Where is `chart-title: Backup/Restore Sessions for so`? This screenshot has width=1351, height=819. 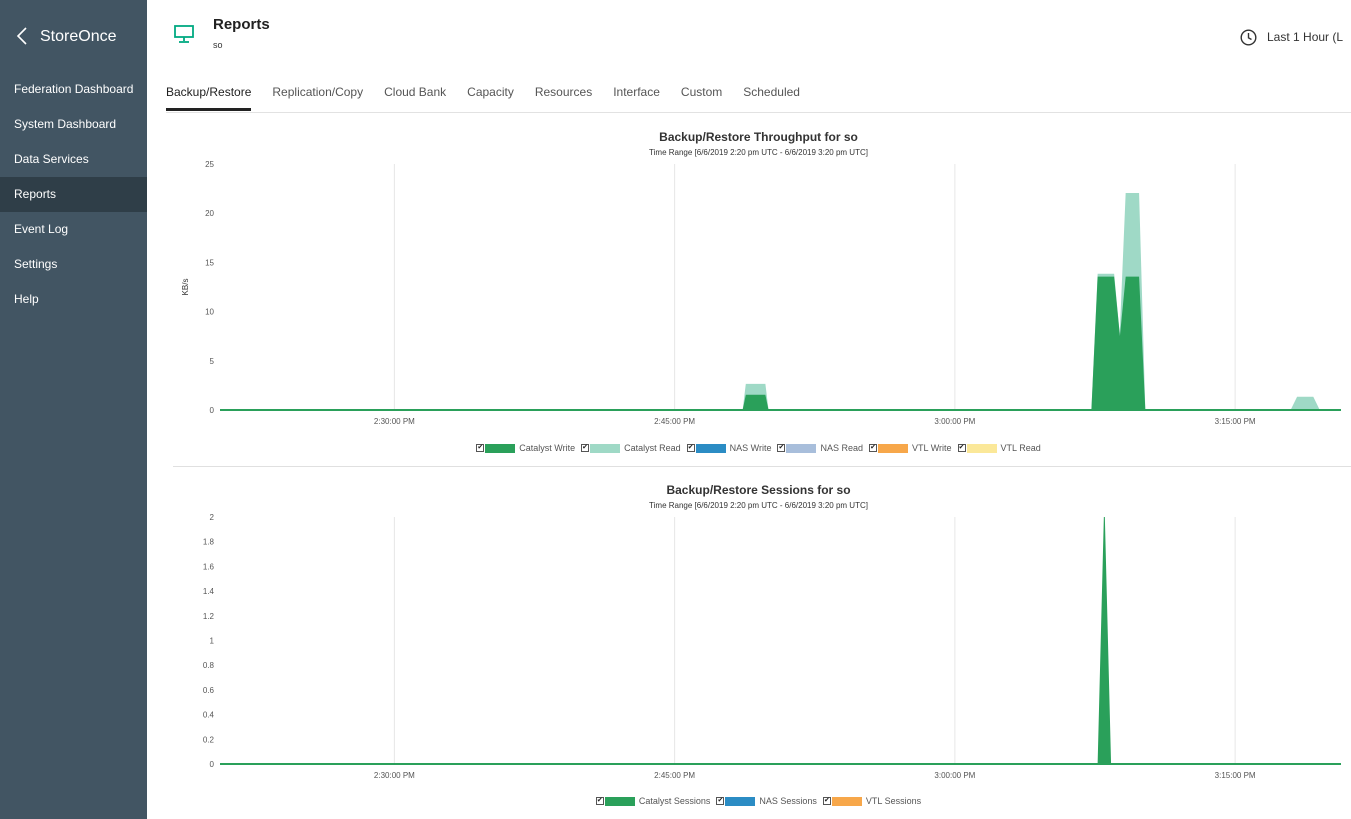
chart-title: Backup/Restore Sessions for so is located at coordinates (758, 490).